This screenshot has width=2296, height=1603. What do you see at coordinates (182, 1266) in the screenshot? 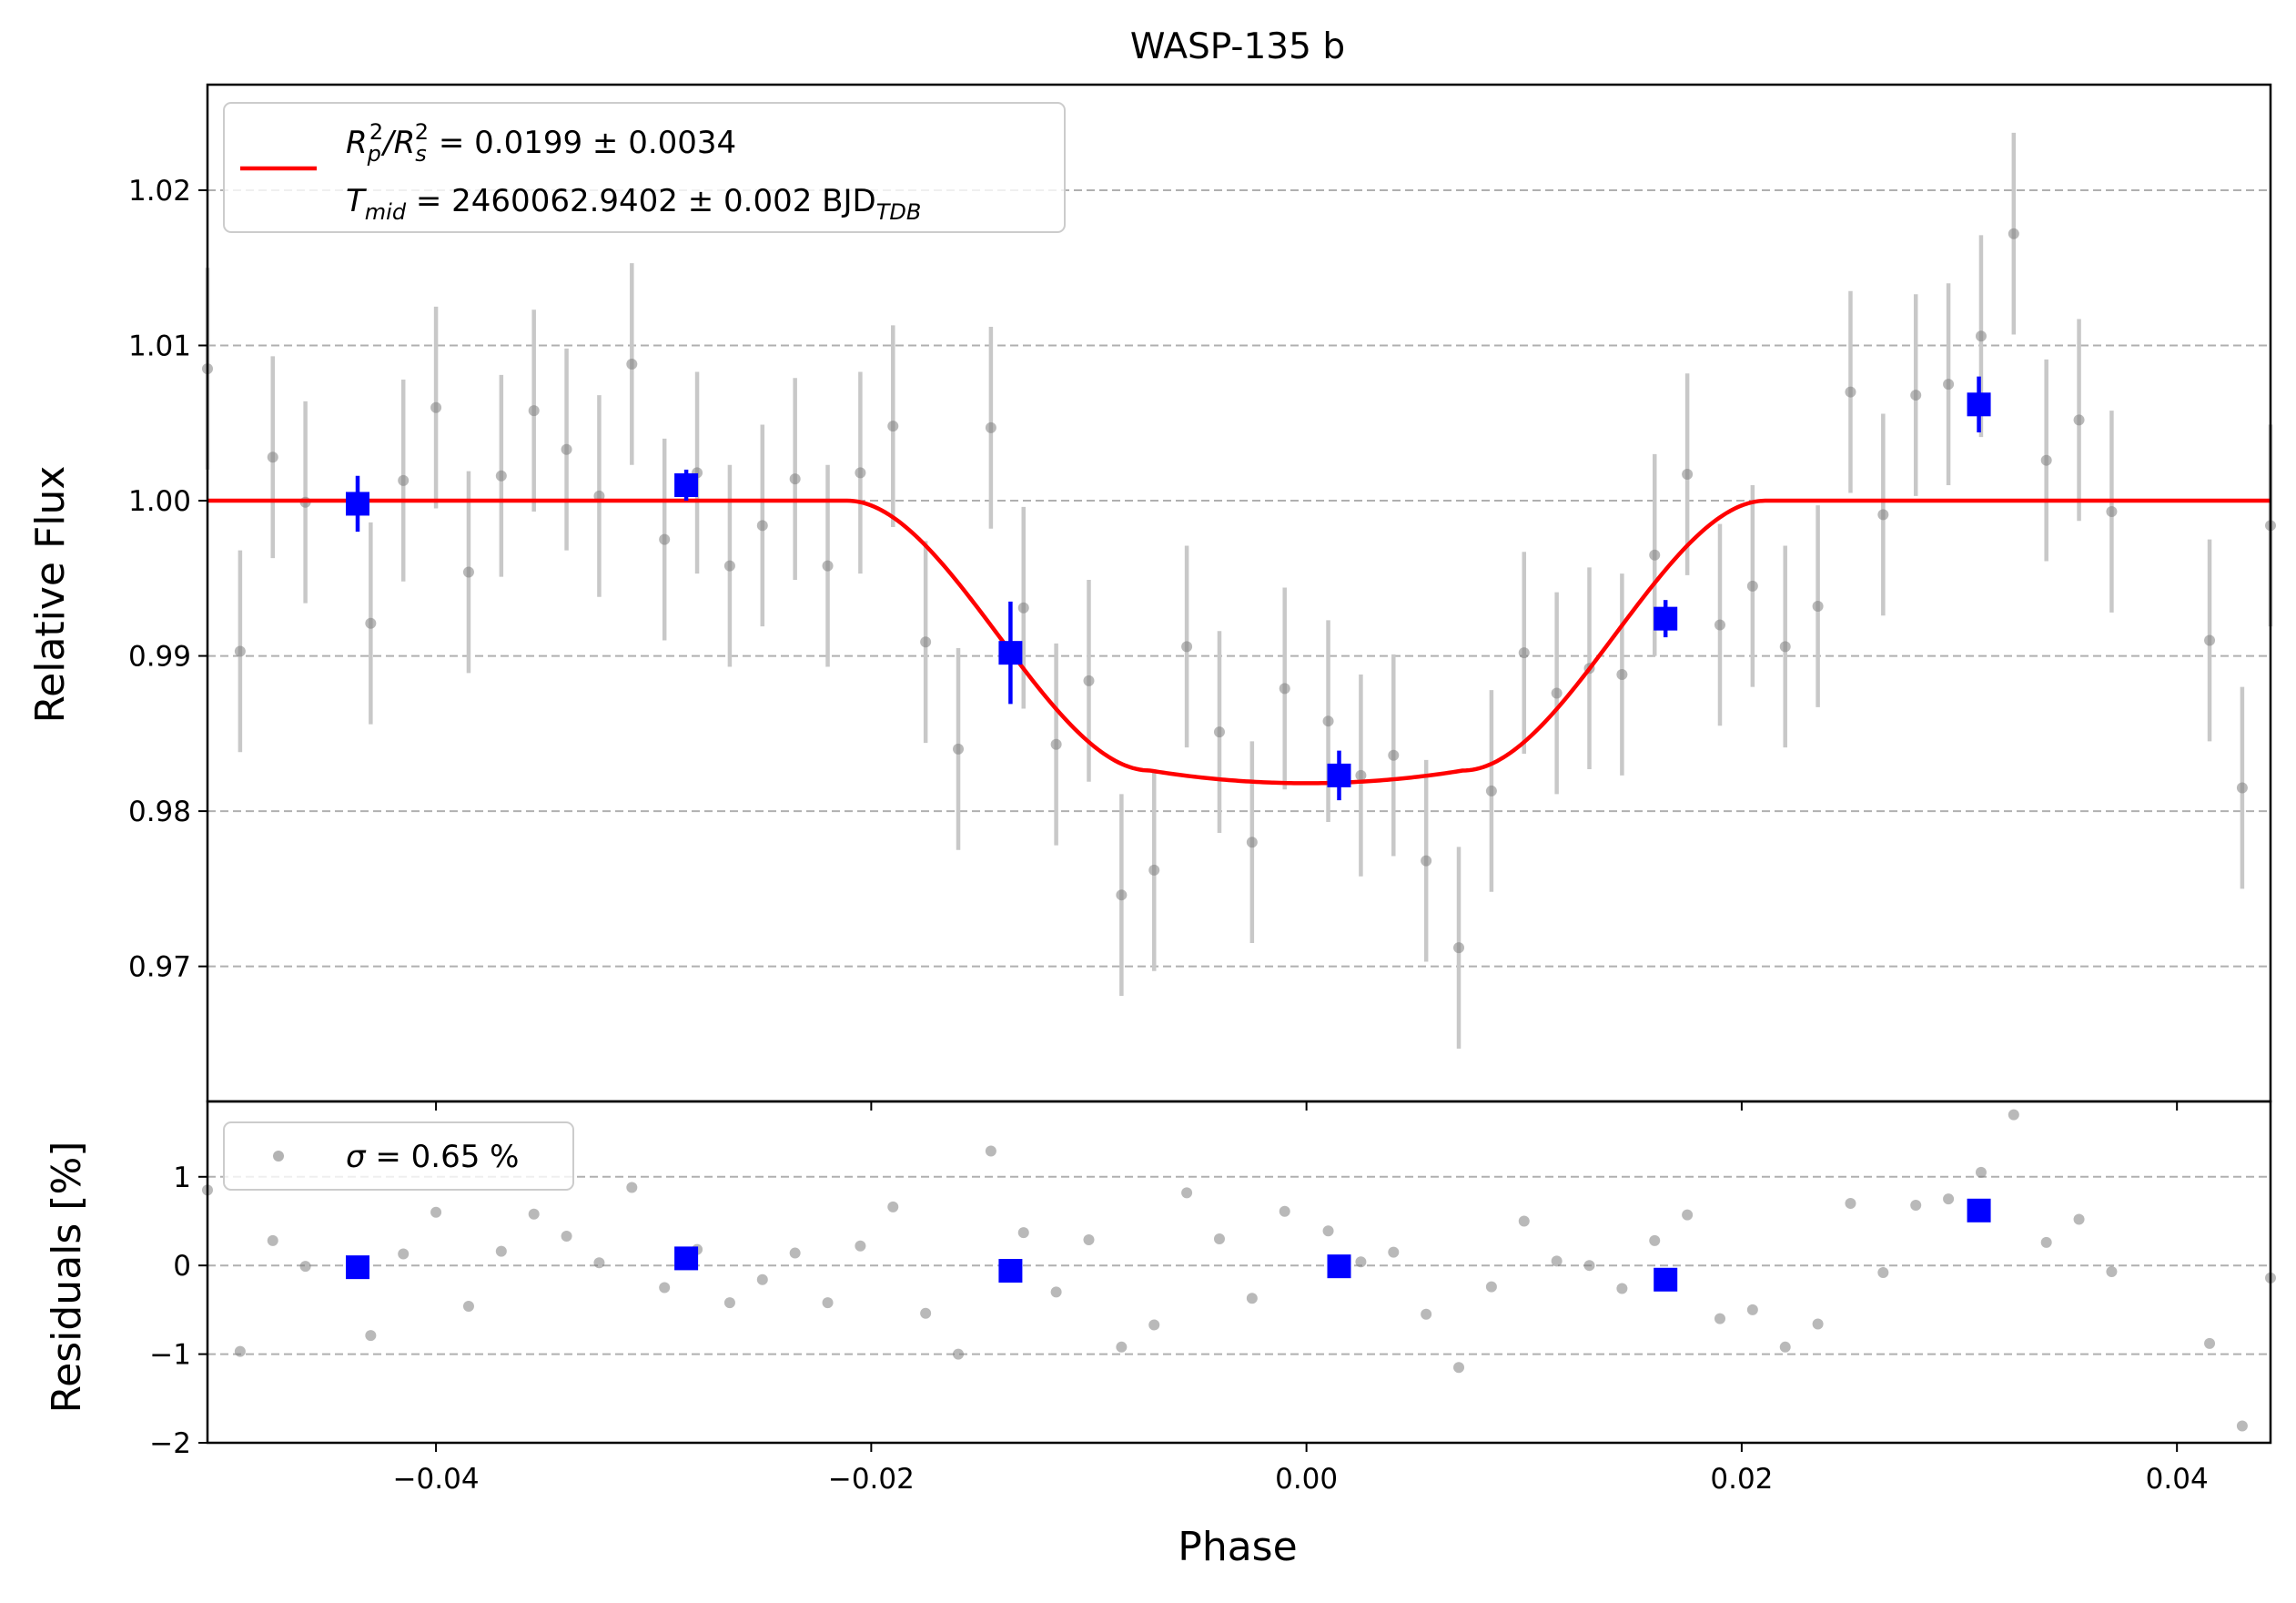
I see `residuals-y-tick-label: 0` at bounding box center [182, 1266].